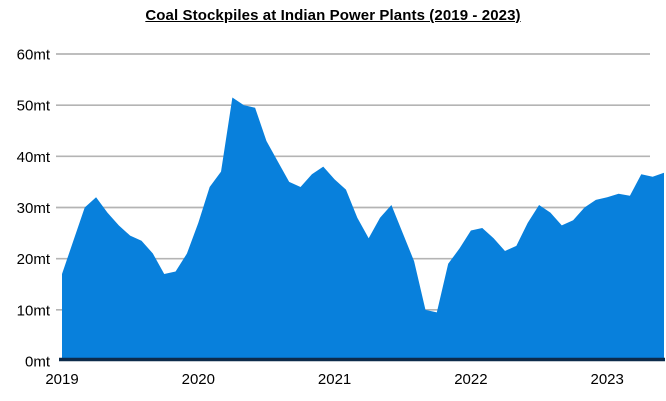 This screenshot has height=401, width=666. What do you see at coordinates (34, 157) in the screenshot?
I see `y-axis-tick-label: 40mt` at bounding box center [34, 157].